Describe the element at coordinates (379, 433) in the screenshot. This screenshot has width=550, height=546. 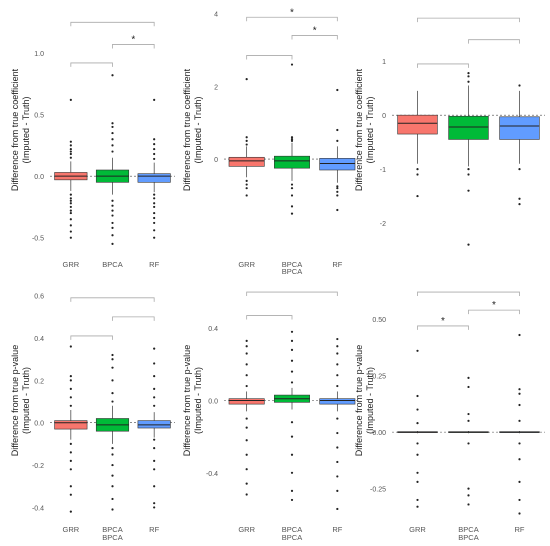
I see `y-tick-label: 0.00` at that location.